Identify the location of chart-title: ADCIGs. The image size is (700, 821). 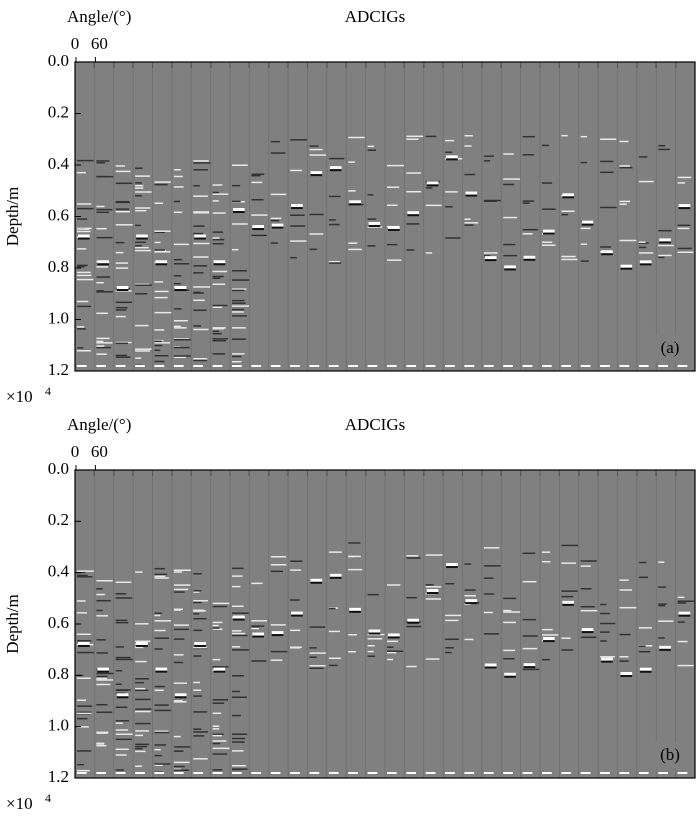
(375, 16).